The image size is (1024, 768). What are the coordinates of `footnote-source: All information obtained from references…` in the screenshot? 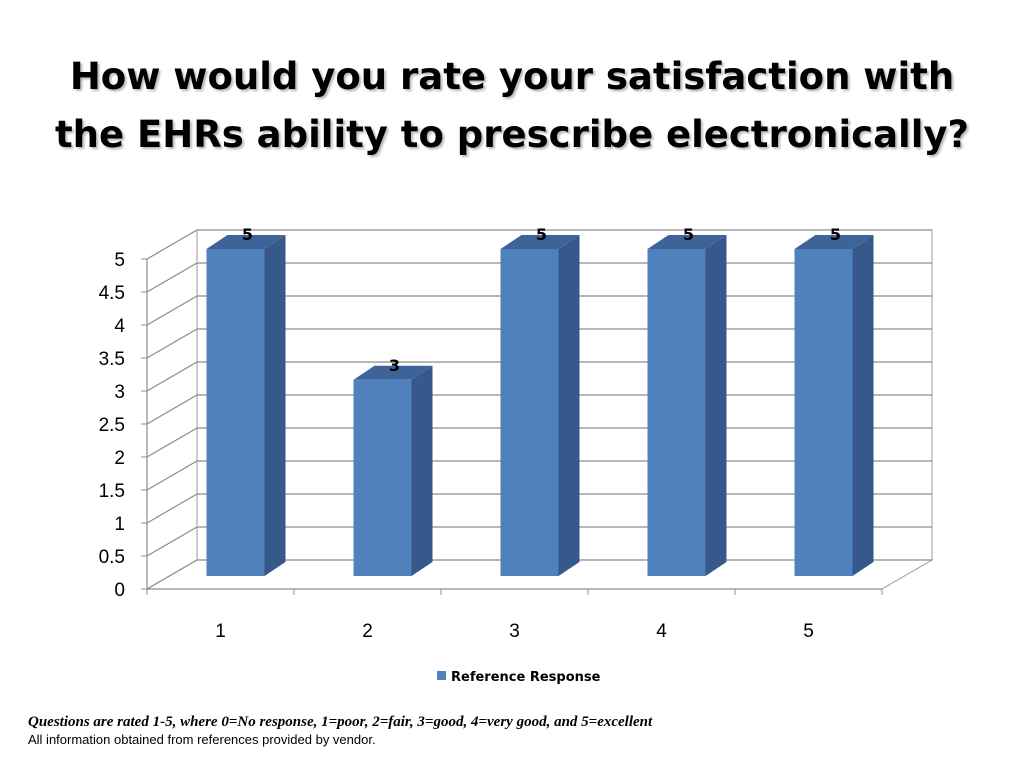 It's located at (202, 739).